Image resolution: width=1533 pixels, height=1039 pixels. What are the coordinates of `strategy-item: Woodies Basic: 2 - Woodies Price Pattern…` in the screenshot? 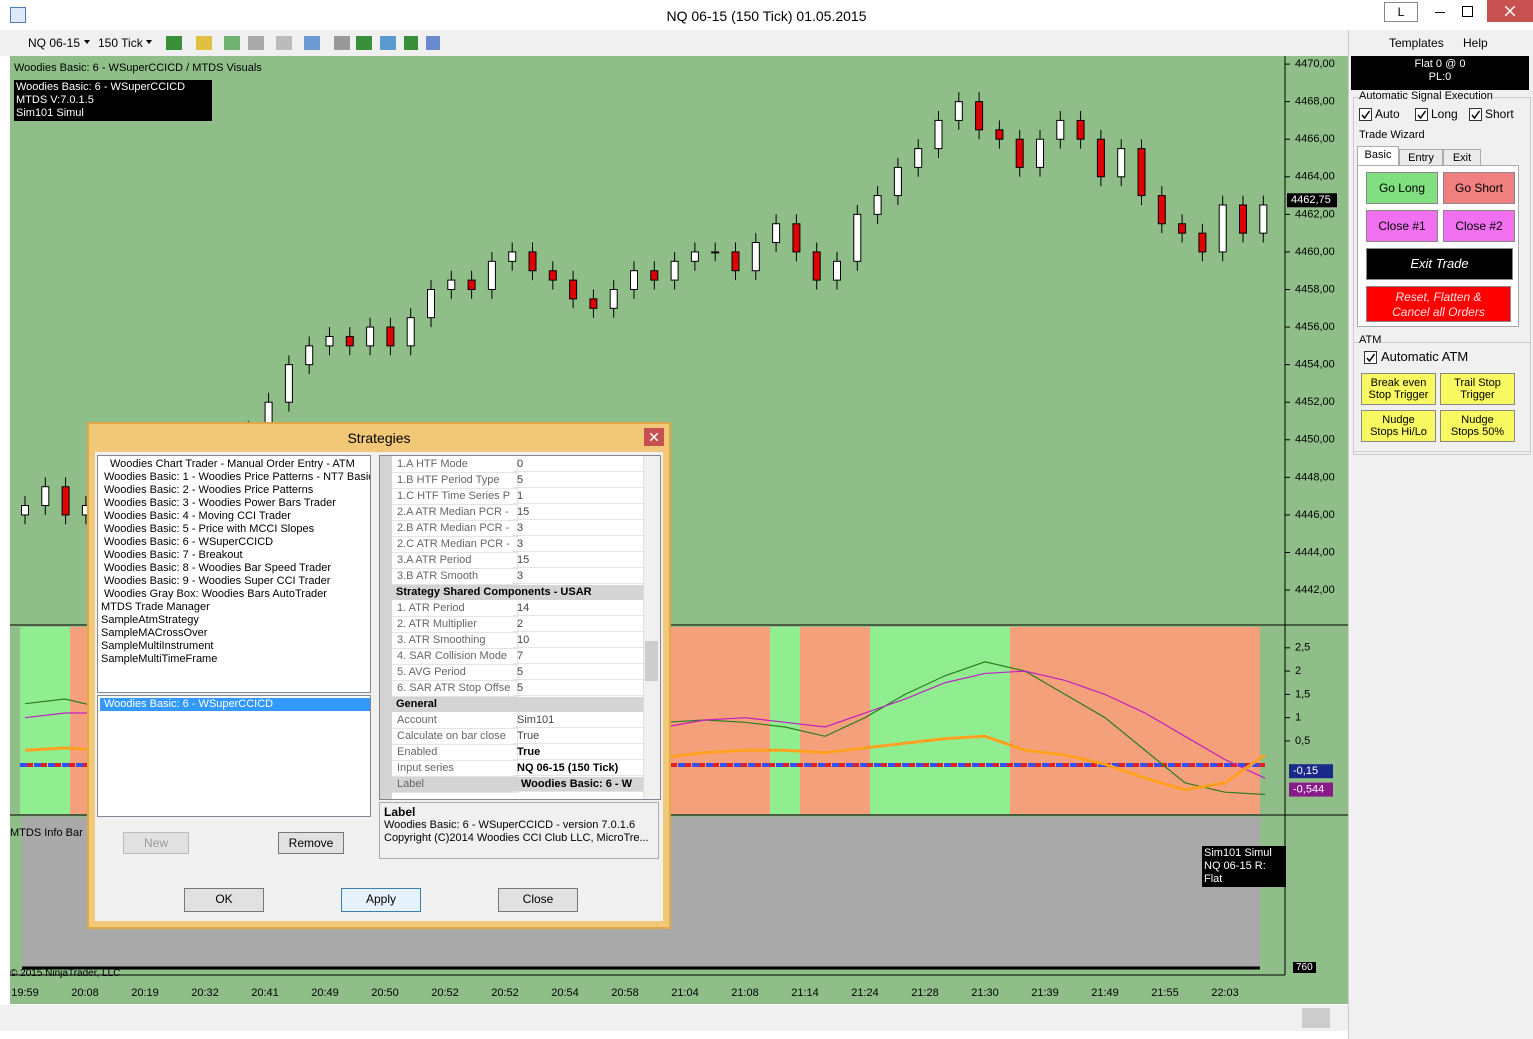 It's located at (209, 490).